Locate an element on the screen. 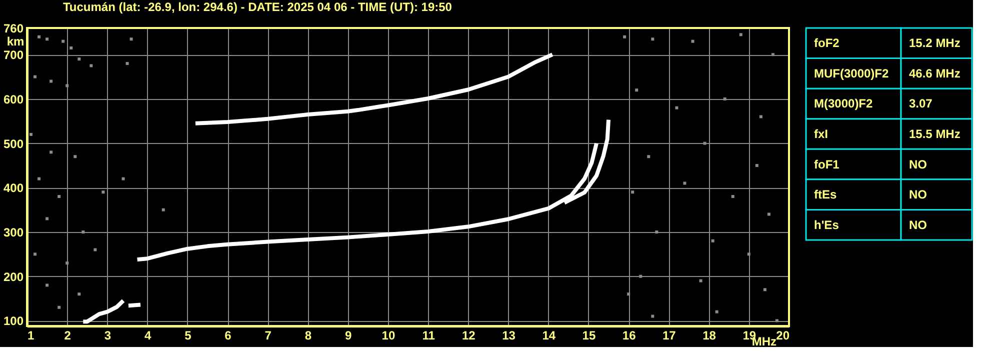 This screenshot has height=359, width=998. text: ftEs is located at coordinates (825, 195).